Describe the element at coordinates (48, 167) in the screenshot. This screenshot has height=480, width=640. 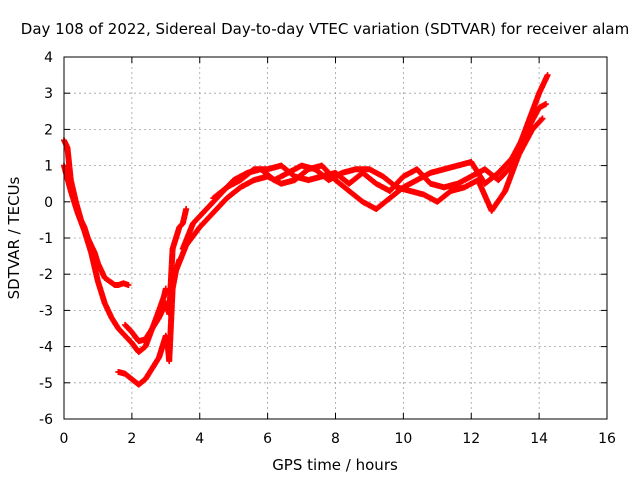
I see `y-tick-label: 1` at that location.